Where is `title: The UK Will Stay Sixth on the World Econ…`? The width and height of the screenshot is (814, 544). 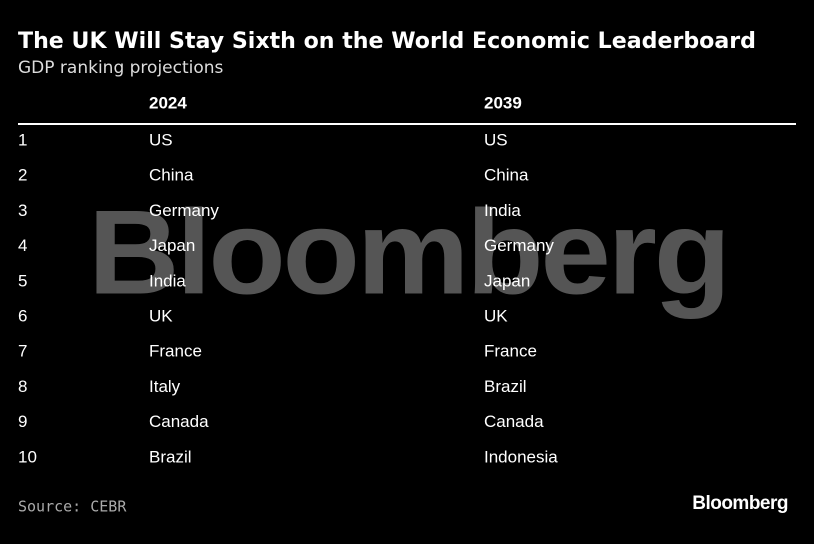 title: The UK Will Stay Sixth on the World Econ… is located at coordinates (387, 41).